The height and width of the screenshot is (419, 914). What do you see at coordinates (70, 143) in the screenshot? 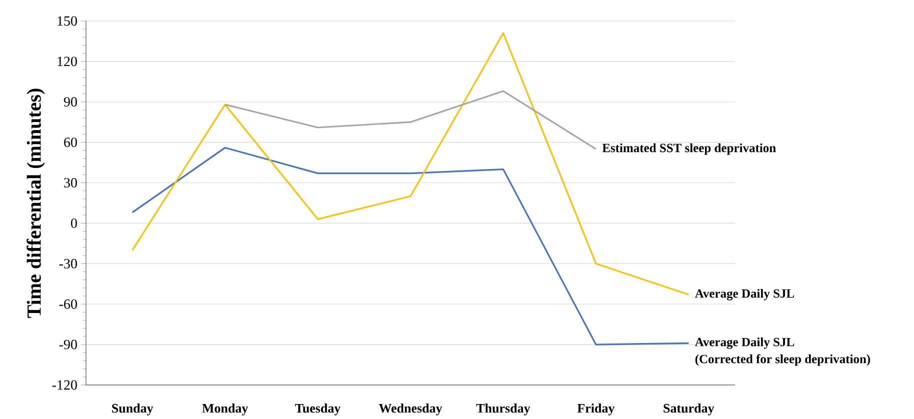
I see `y-tick-label: 60` at bounding box center [70, 143].